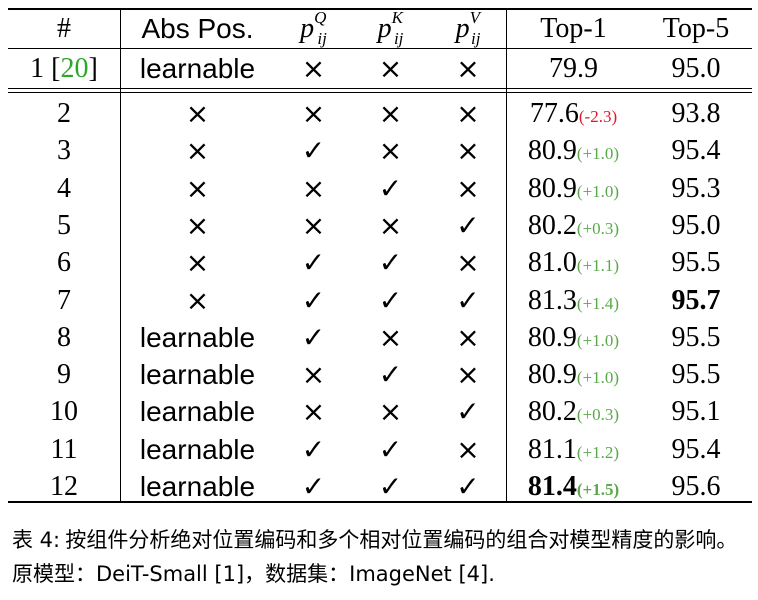 Image resolution: width=758 pixels, height=600 pixels. I want to click on baseline-top5: 95.0, so click(696, 68).